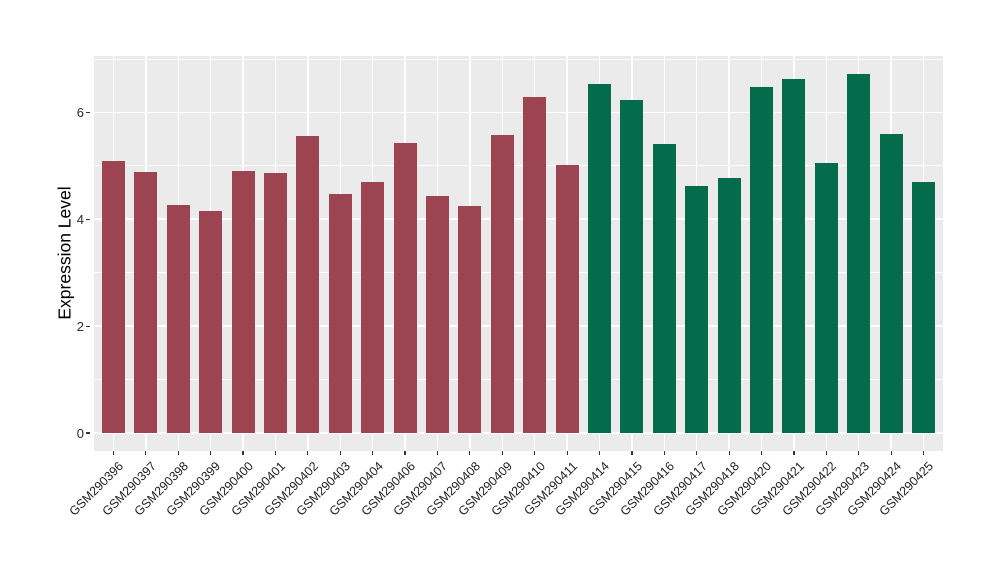 The width and height of the screenshot is (1000, 580). Describe the element at coordinates (80, 112) in the screenshot. I see `y-tick-label: 6` at that location.